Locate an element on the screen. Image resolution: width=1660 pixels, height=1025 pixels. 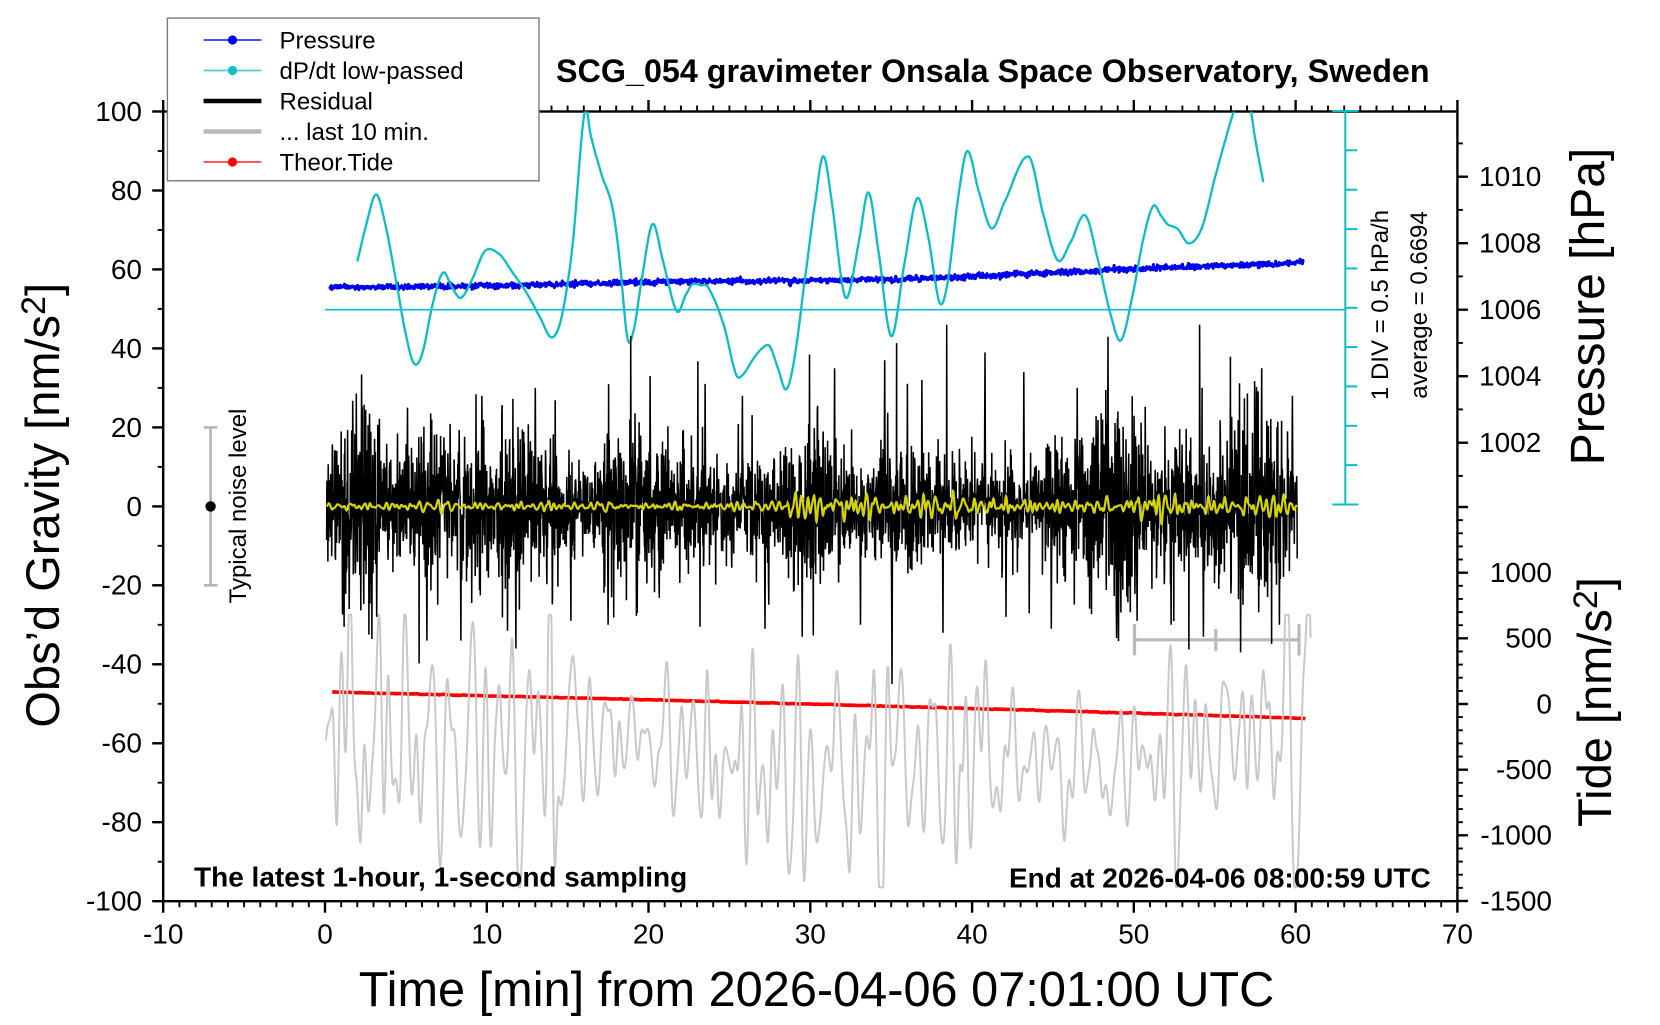
svg-text: Pressure [hPa] is located at coordinates (1588, 306).